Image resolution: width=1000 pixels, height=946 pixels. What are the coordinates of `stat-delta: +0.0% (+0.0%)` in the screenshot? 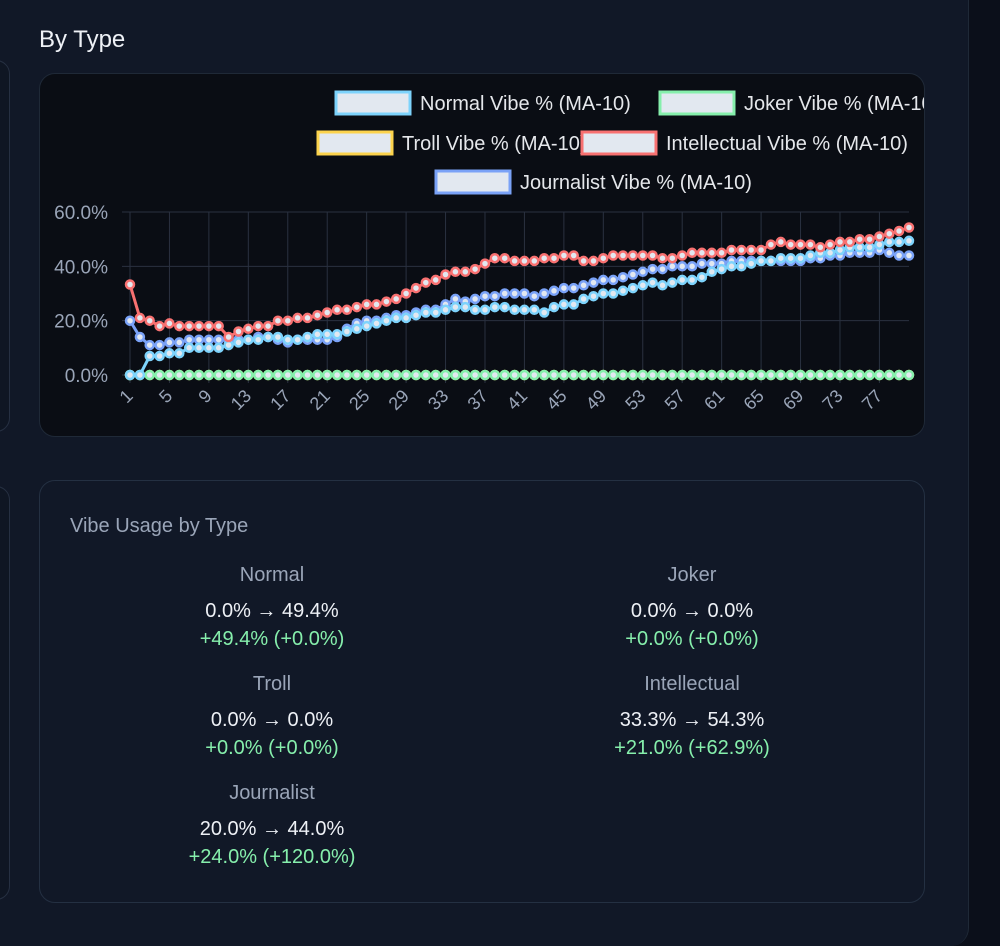 It's located at (692, 639).